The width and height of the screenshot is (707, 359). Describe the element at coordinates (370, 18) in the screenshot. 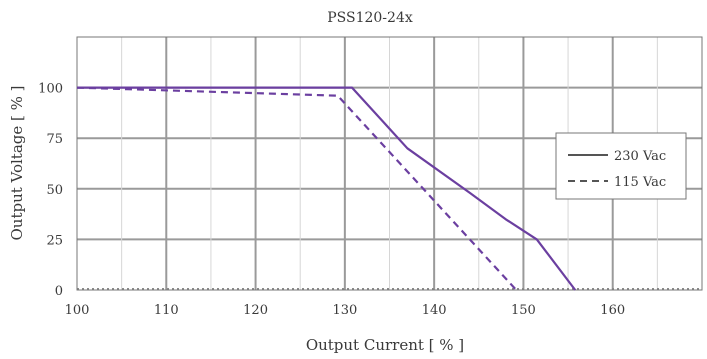

I see `chart-title: PSS120-24x` at that location.